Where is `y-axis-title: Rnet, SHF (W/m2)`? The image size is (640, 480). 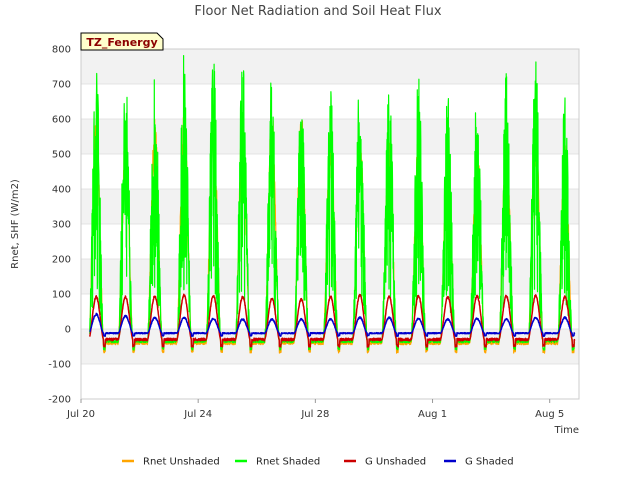
y-axis-title: Rnet, SHF (W/m2) is located at coordinates (15, 224).